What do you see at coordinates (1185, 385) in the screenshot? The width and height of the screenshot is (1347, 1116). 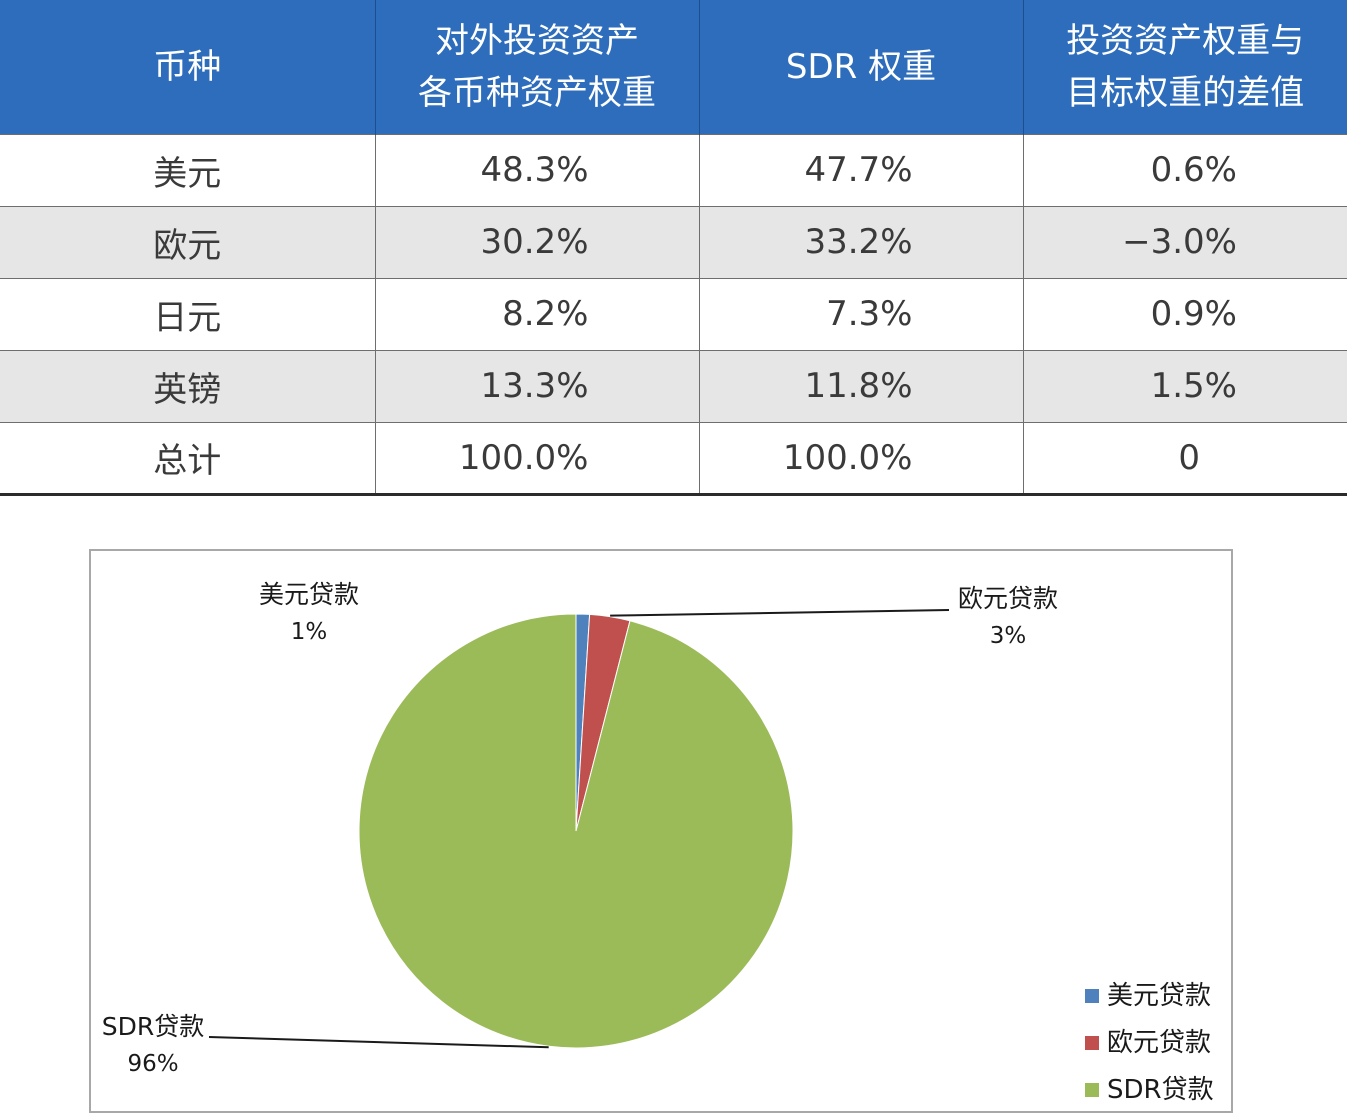 I see `cell-diff: 1.5%` at bounding box center [1185, 385].